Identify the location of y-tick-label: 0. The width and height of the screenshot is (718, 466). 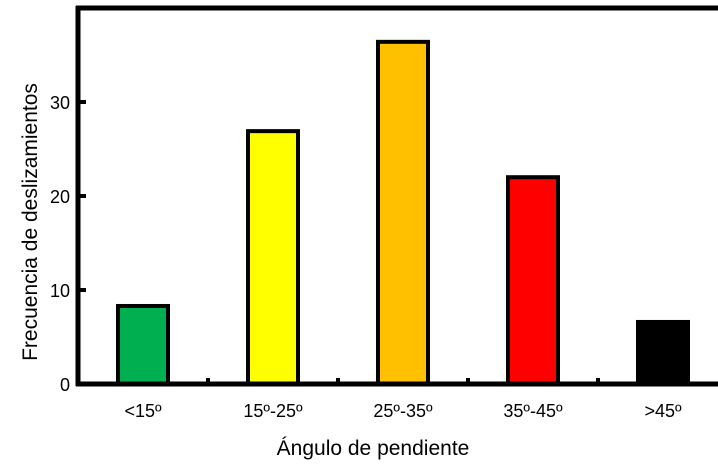
(65, 385).